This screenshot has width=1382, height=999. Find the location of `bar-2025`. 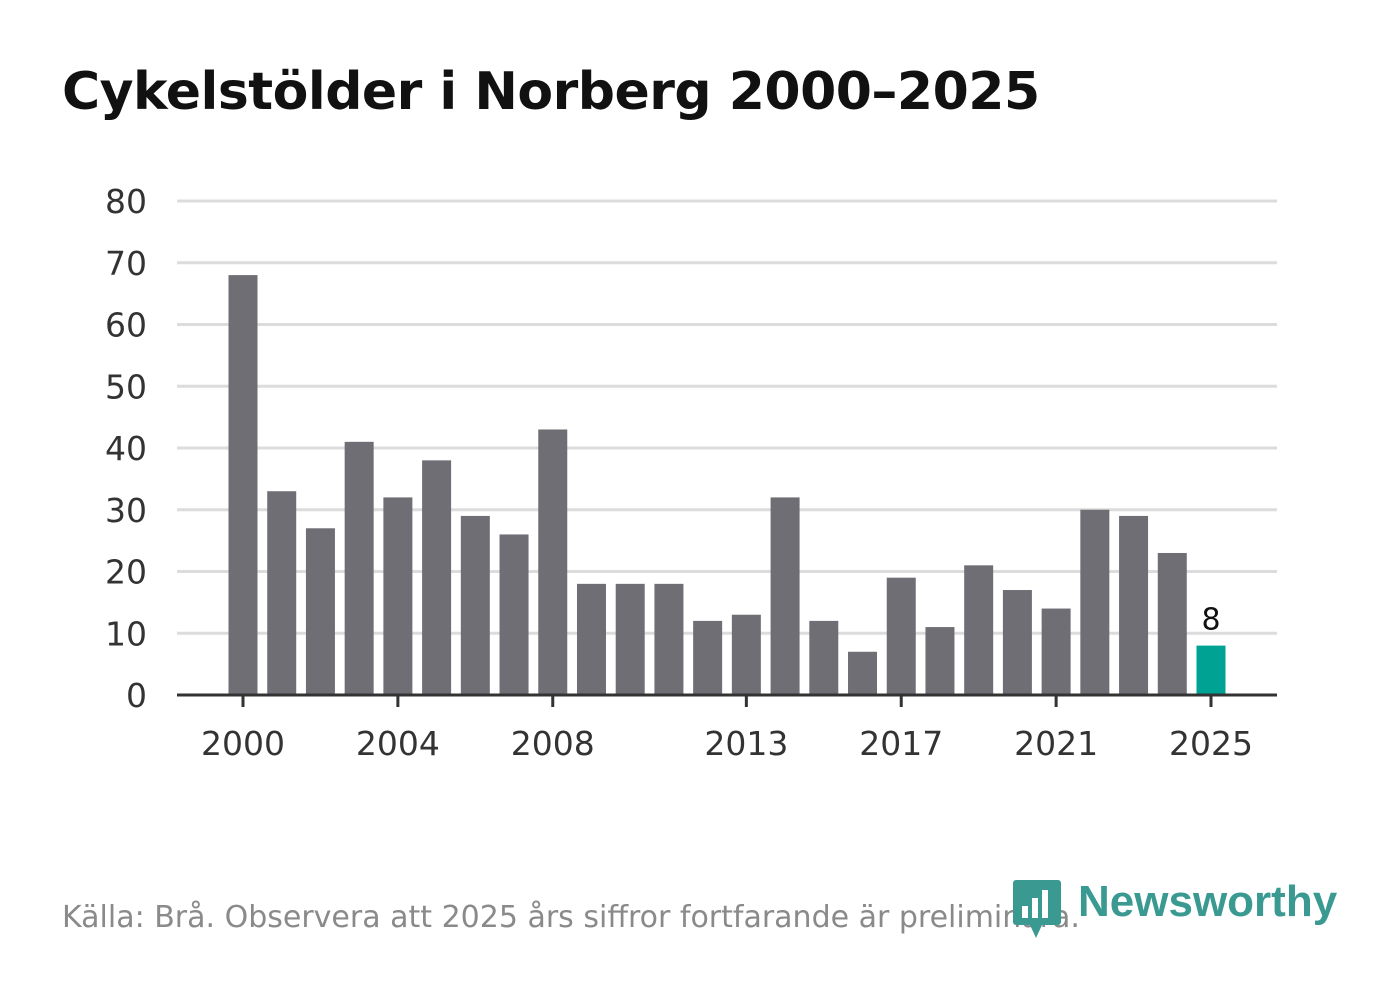

bar-2025 is located at coordinates (1211, 670).